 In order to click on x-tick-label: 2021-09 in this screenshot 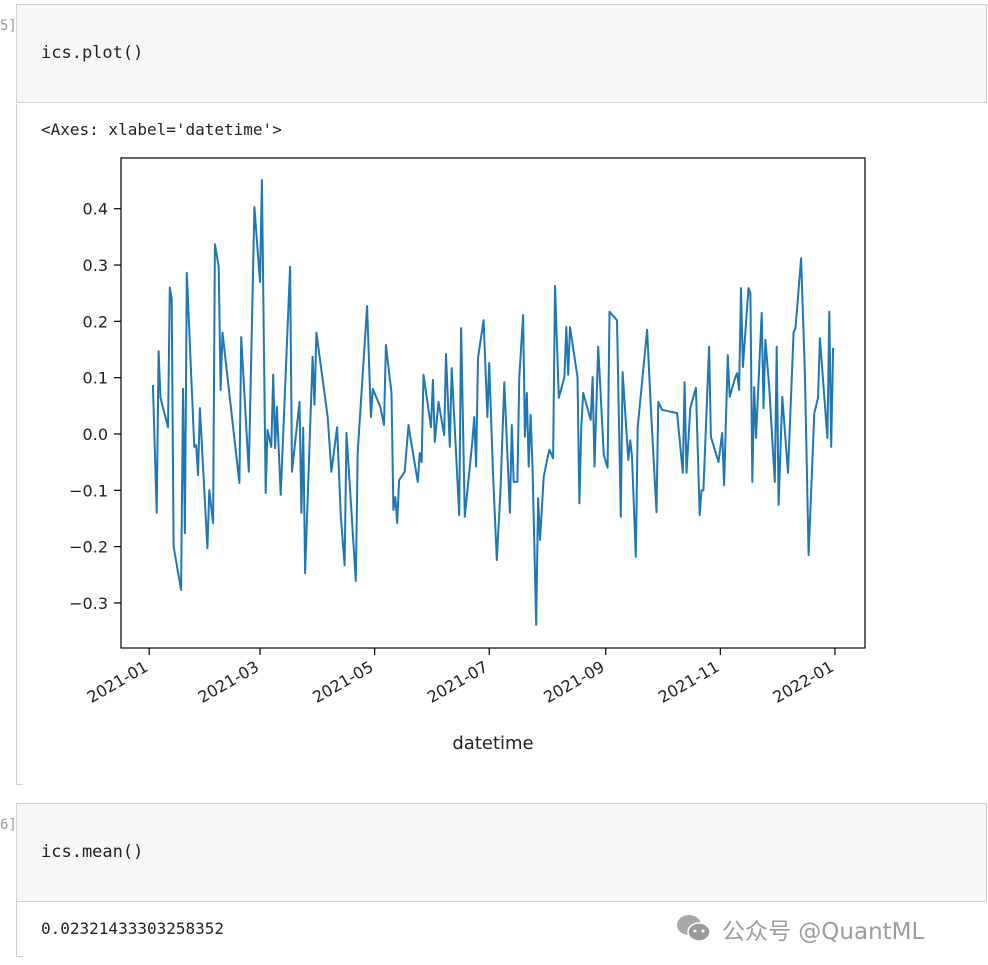, I will do `click(573, 682)`.